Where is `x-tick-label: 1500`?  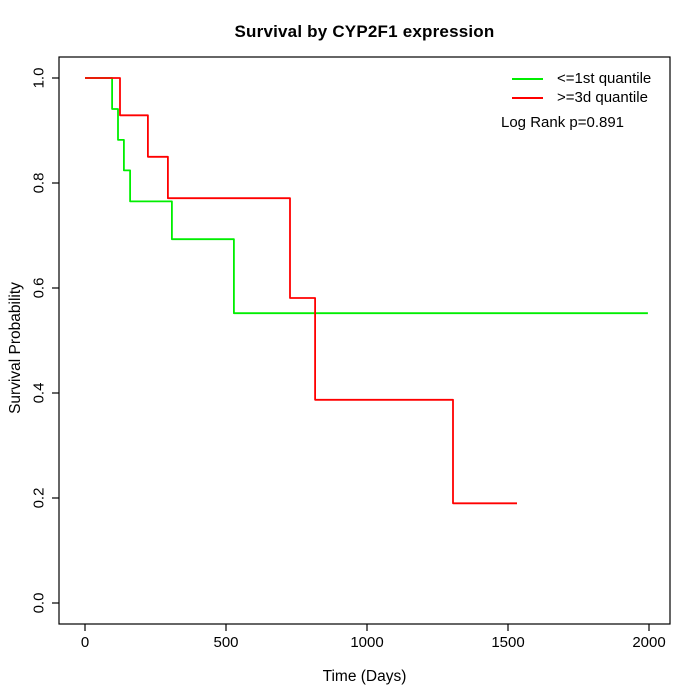 x-tick-label: 1500 is located at coordinates (508, 642).